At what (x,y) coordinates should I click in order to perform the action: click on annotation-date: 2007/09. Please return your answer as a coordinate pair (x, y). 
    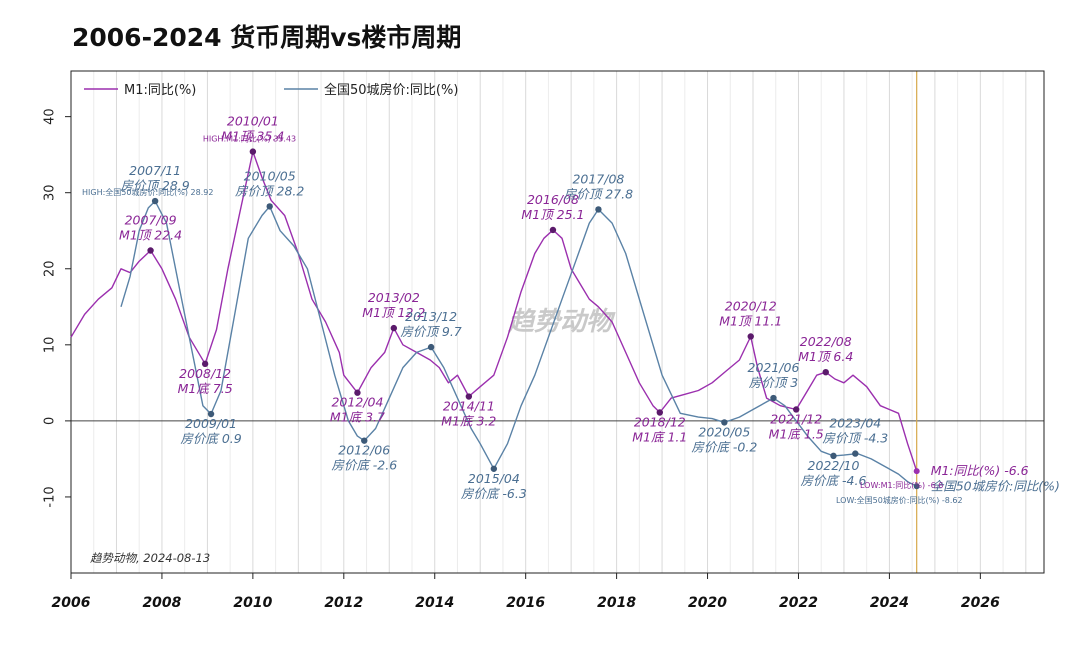
    Looking at the image, I should click on (151, 220).